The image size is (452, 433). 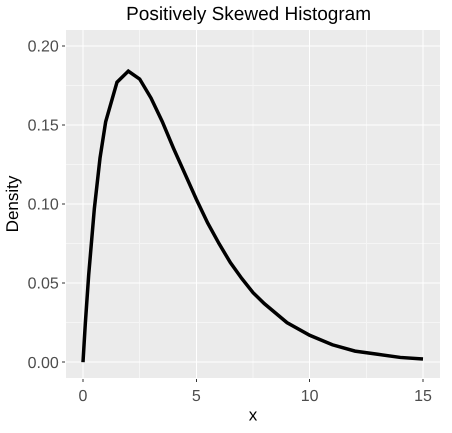 I want to click on x-tick-label: 0, so click(x=83, y=397).